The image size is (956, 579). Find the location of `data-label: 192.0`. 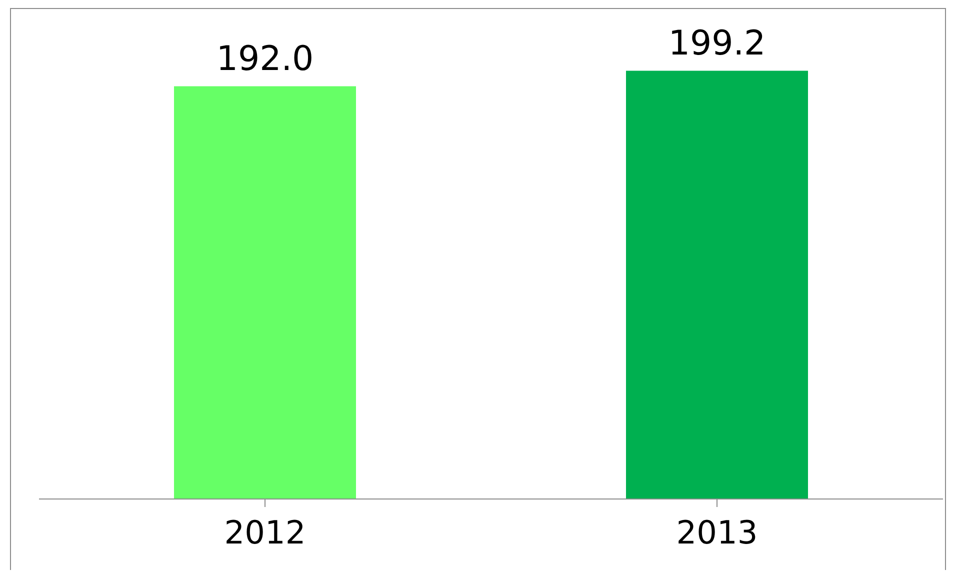

data-label: 192.0 is located at coordinates (265, 59).